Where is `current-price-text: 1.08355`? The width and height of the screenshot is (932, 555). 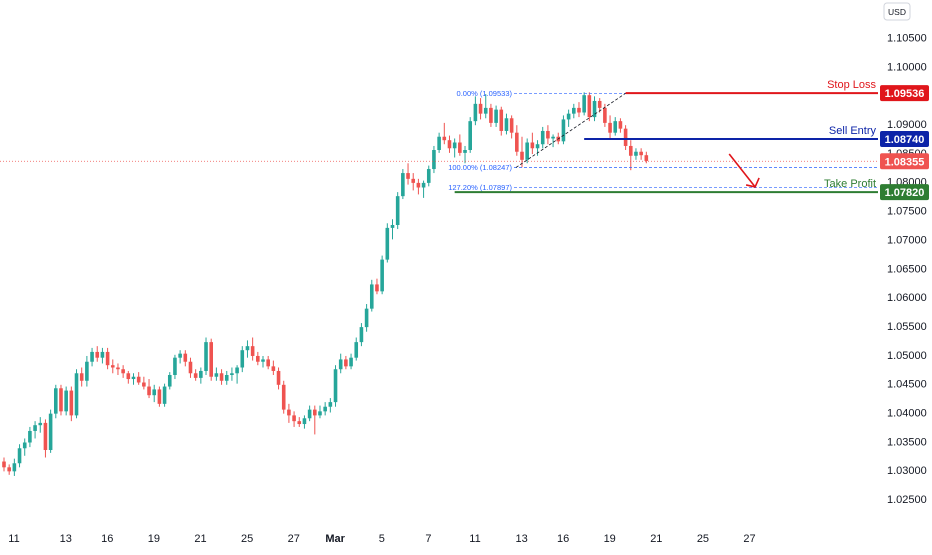
current-price-text: 1.08355 is located at coordinates (905, 162).